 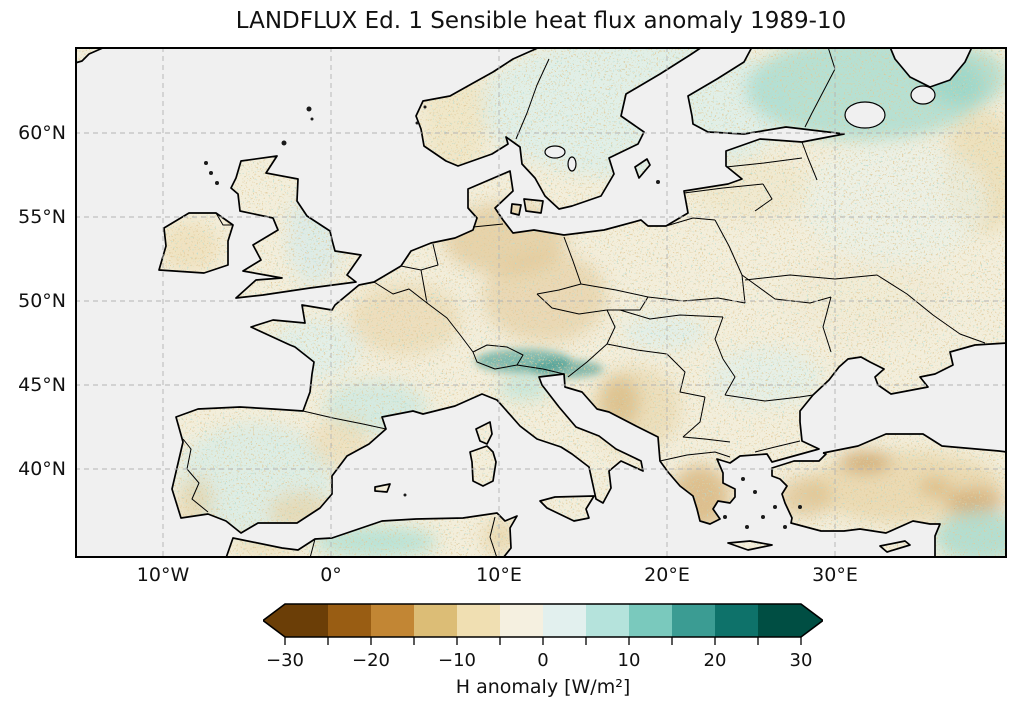 What do you see at coordinates (555, 152) in the screenshot?
I see `lake-vanern` at bounding box center [555, 152].